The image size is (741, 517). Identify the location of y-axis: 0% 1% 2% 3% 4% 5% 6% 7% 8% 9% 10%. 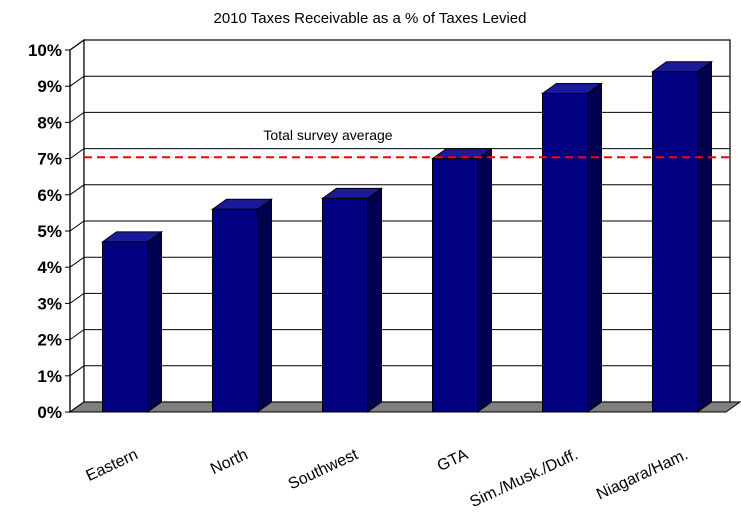
(49, 231).